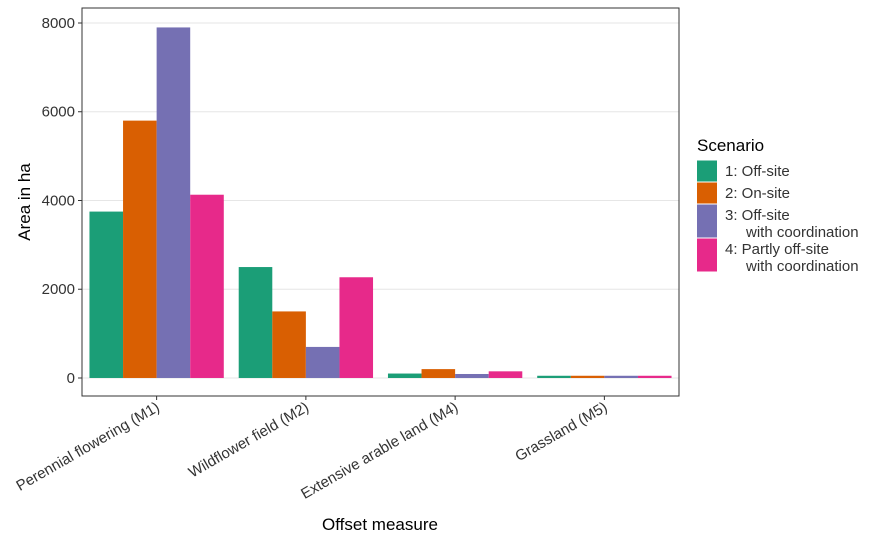  Describe the element at coordinates (380, 524) in the screenshot. I see `x-axis-title: Offset measure` at that location.